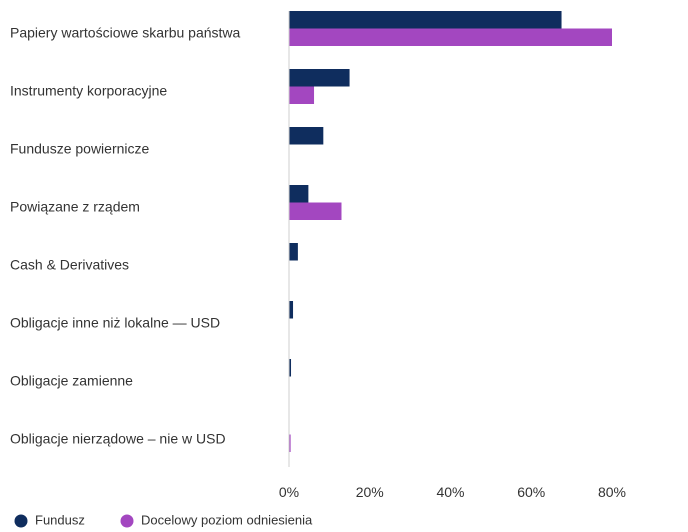  What do you see at coordinates (80, 149) in the screenshot?
I see `category-label: Fundusze powiernicze` at bounding box center [80, 149].